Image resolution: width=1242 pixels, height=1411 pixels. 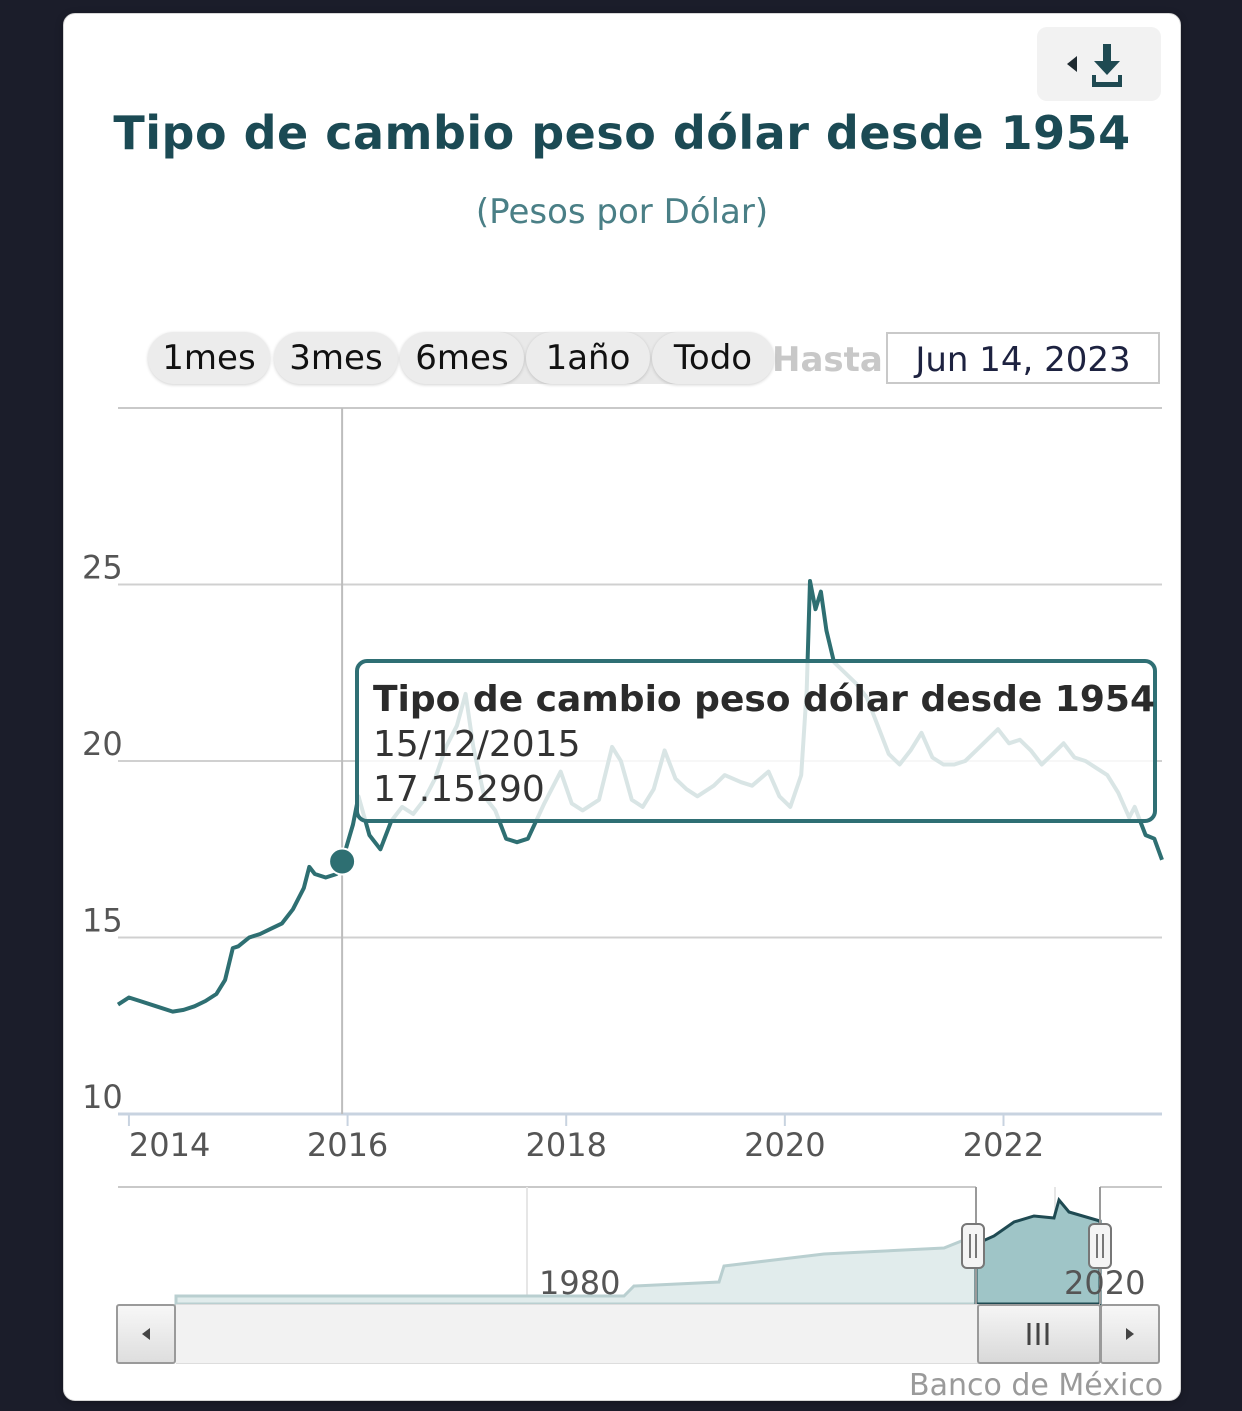 I want to click on navigator-handle-right, so click(x=1100, y=1246).